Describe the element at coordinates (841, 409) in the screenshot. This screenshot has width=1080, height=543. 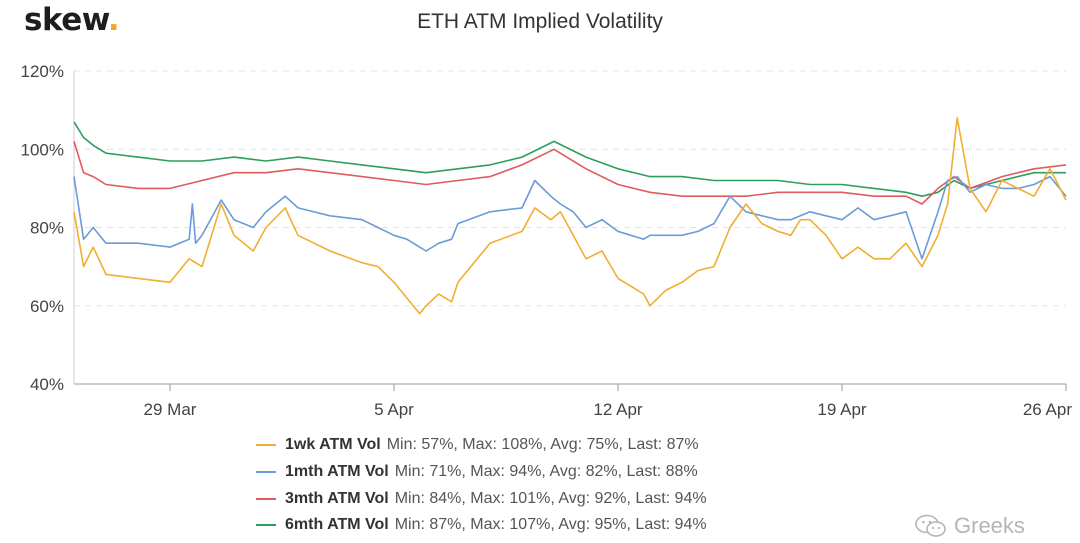
I see `x-tick-label: 19 Apr` at that location.